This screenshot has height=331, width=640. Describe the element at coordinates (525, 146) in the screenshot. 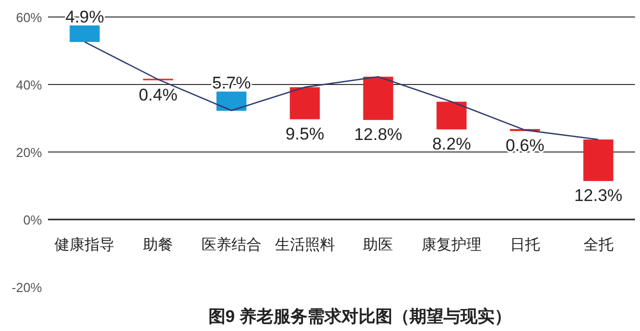

I see `data-label: 0.6%` at that location.